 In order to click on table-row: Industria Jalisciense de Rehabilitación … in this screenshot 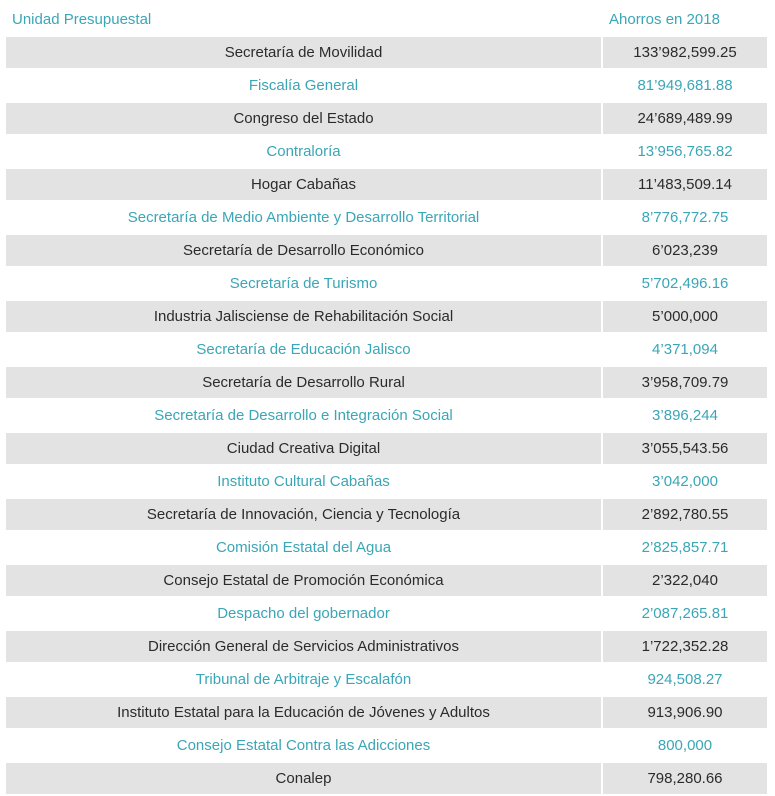, I will do `click(386, 316)`.